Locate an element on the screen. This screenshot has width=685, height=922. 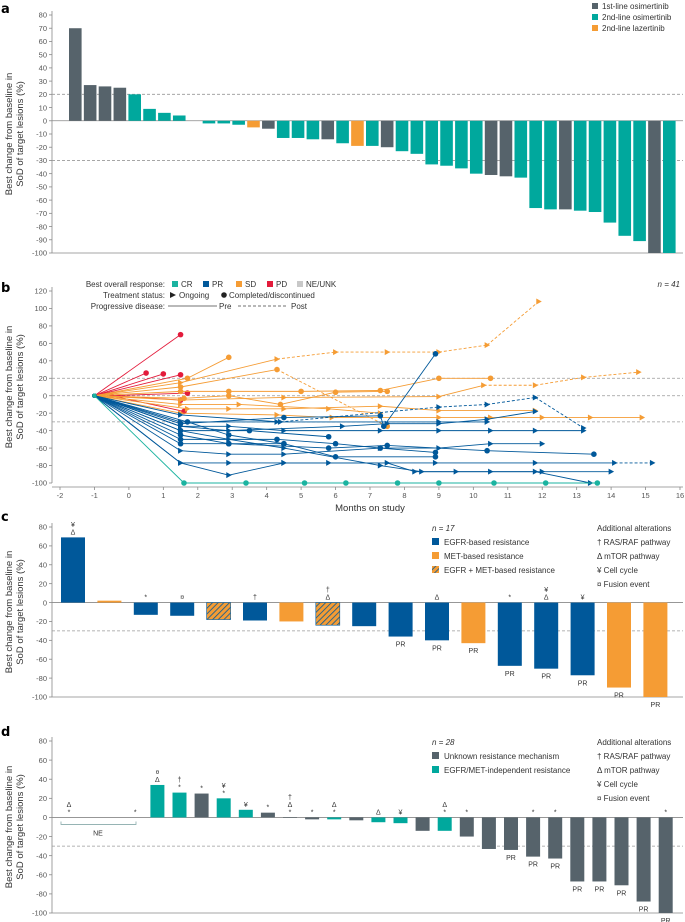
trajectory-sd is located at coordinates (369, 407).